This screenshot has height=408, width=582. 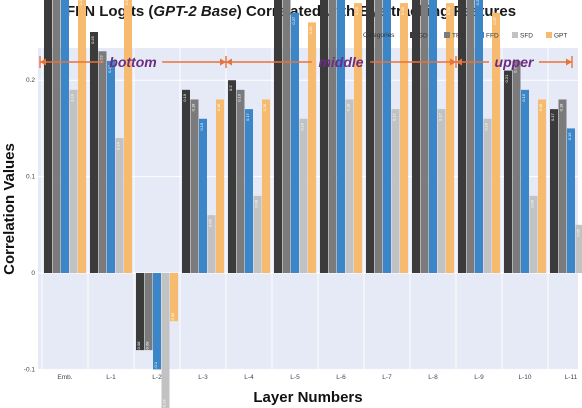 I want to click on y-tick-label: 0.1, so click(x=30, y=177).